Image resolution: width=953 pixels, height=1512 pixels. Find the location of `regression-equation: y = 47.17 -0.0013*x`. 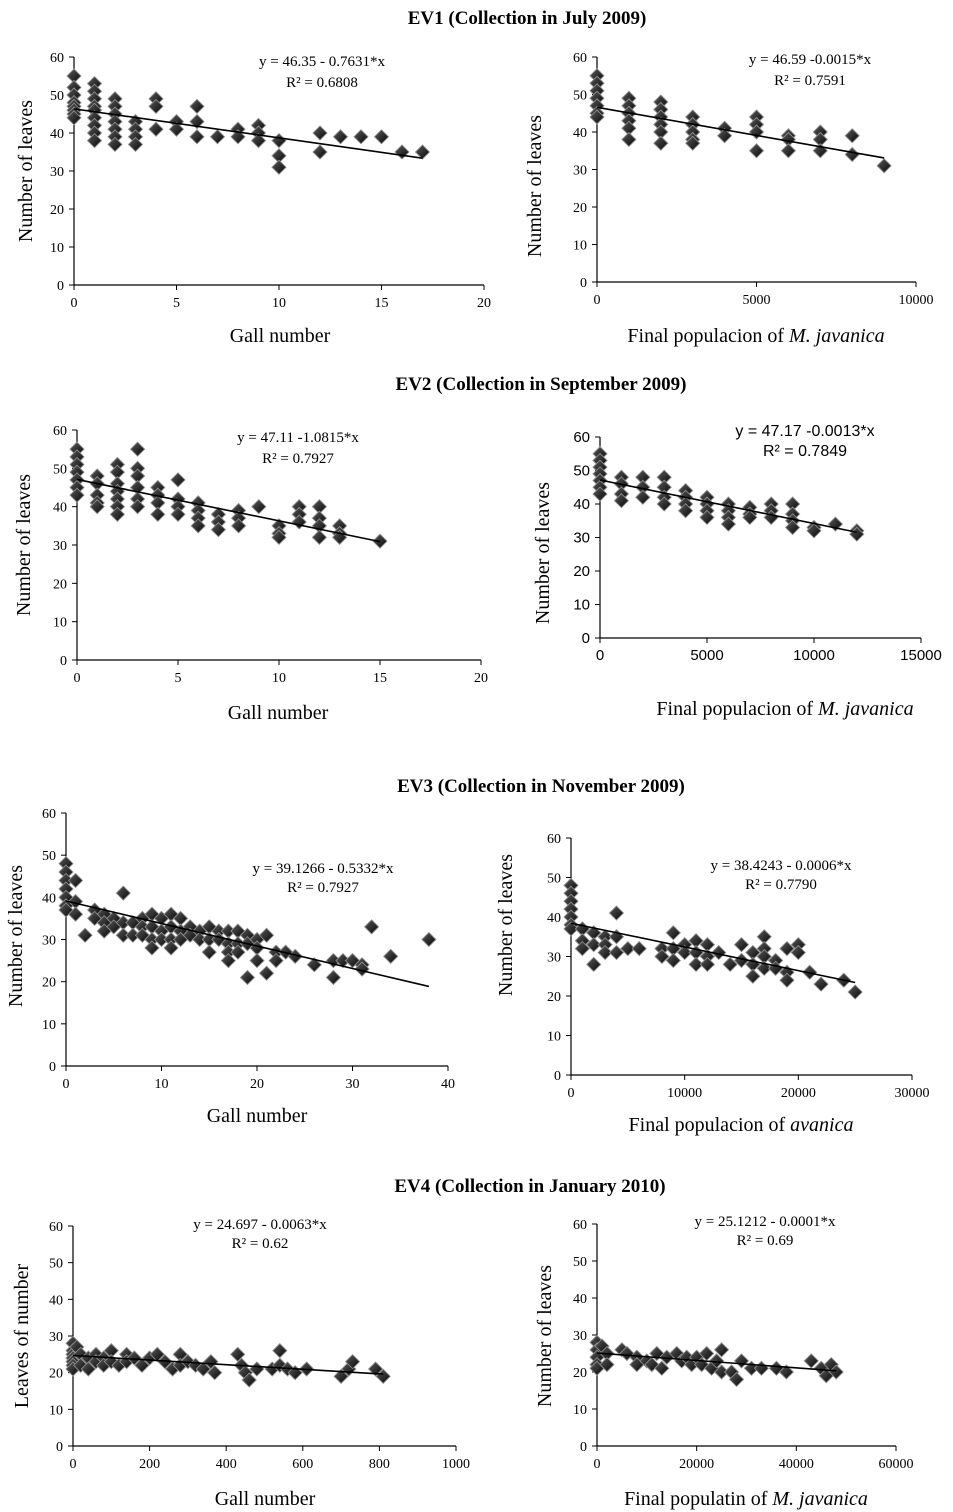

regression-equation: y = 47.17 -0.0013*x is located at coordinates (804, 431).